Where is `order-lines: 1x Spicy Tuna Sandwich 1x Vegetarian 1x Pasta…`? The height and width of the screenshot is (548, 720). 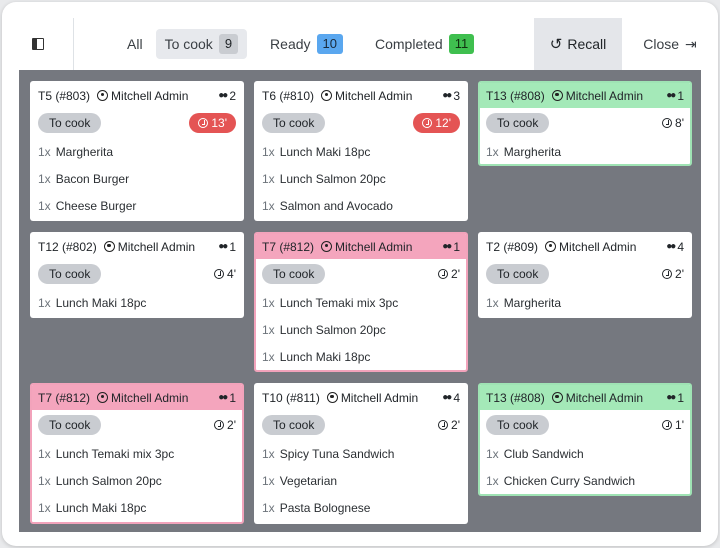
order-lines: 1x Spicy Tuna Sandwich 1x Vegetarian 1x Pasta… is located at coordinates (361, 479).